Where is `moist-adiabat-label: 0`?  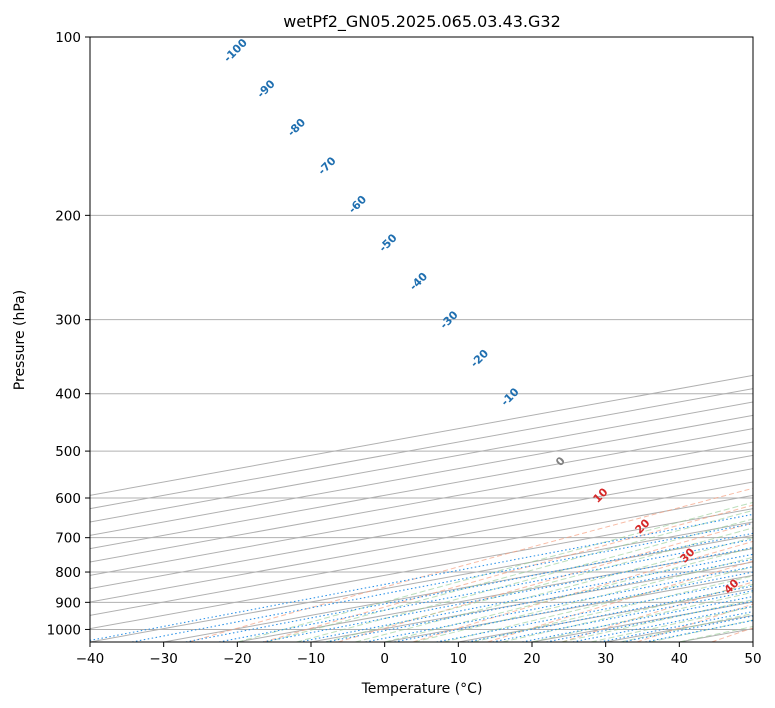 moist-adiabat-label: 0 is located at coordinates (560, 461).